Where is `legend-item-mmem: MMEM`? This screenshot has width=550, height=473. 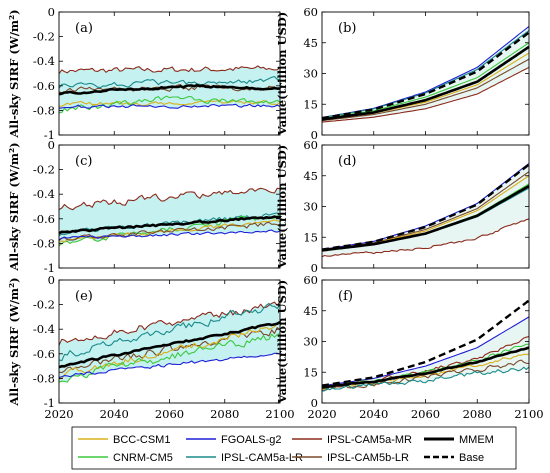
legend-item-mmem: MMEM is located at coordinates (459, 440).